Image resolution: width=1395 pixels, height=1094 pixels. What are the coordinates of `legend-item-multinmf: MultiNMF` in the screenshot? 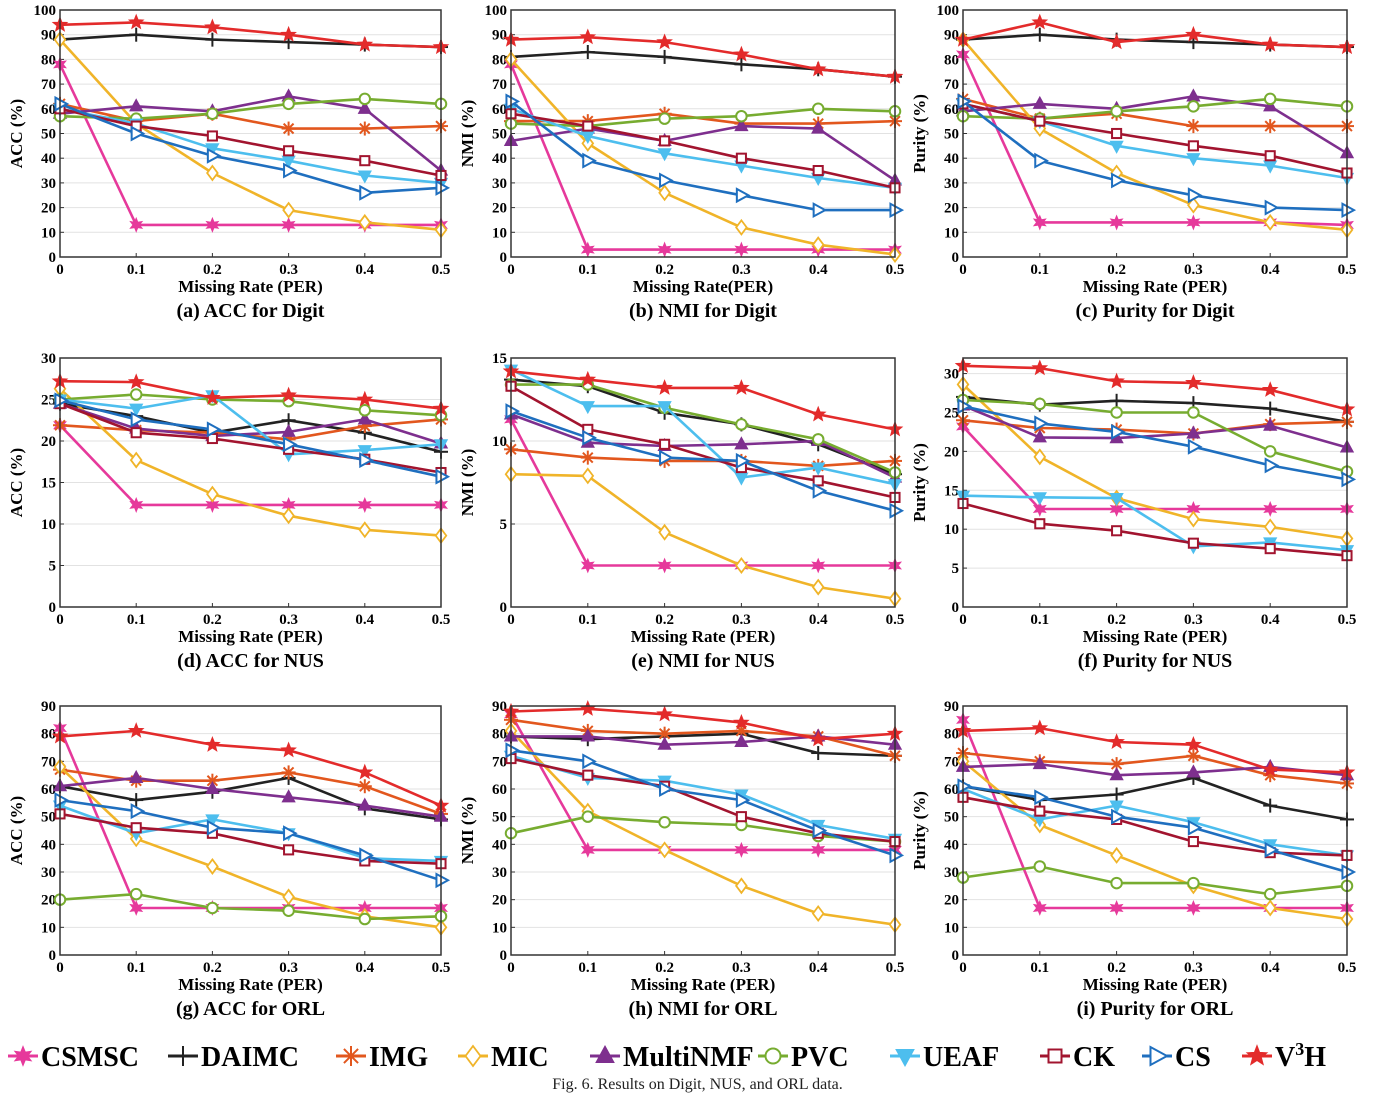 It's located at (672, 1057).